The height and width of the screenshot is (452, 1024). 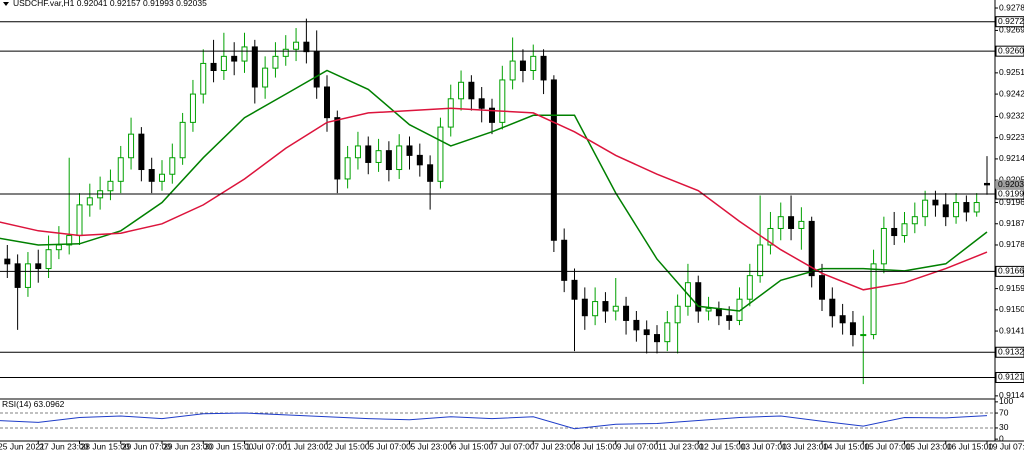 I want to click on x-tick-label: 5 Jul 23:00, so click(x=432, y=446).